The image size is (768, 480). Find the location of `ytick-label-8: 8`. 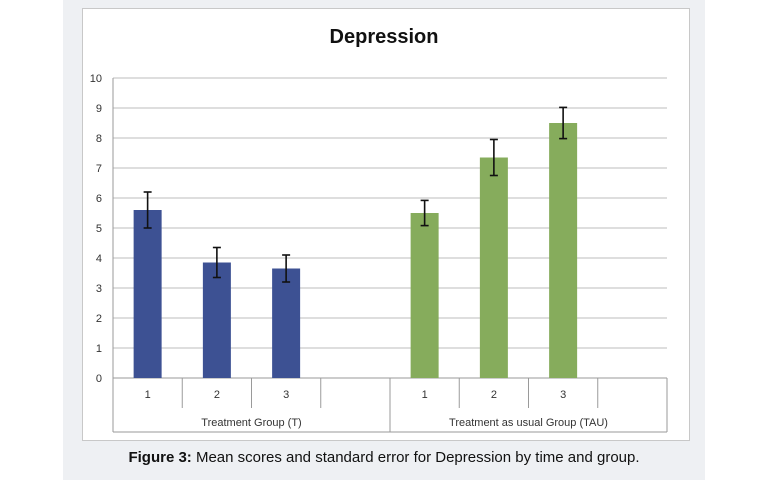

ytick-label-8: 8 is located at coordinates (99, 139).